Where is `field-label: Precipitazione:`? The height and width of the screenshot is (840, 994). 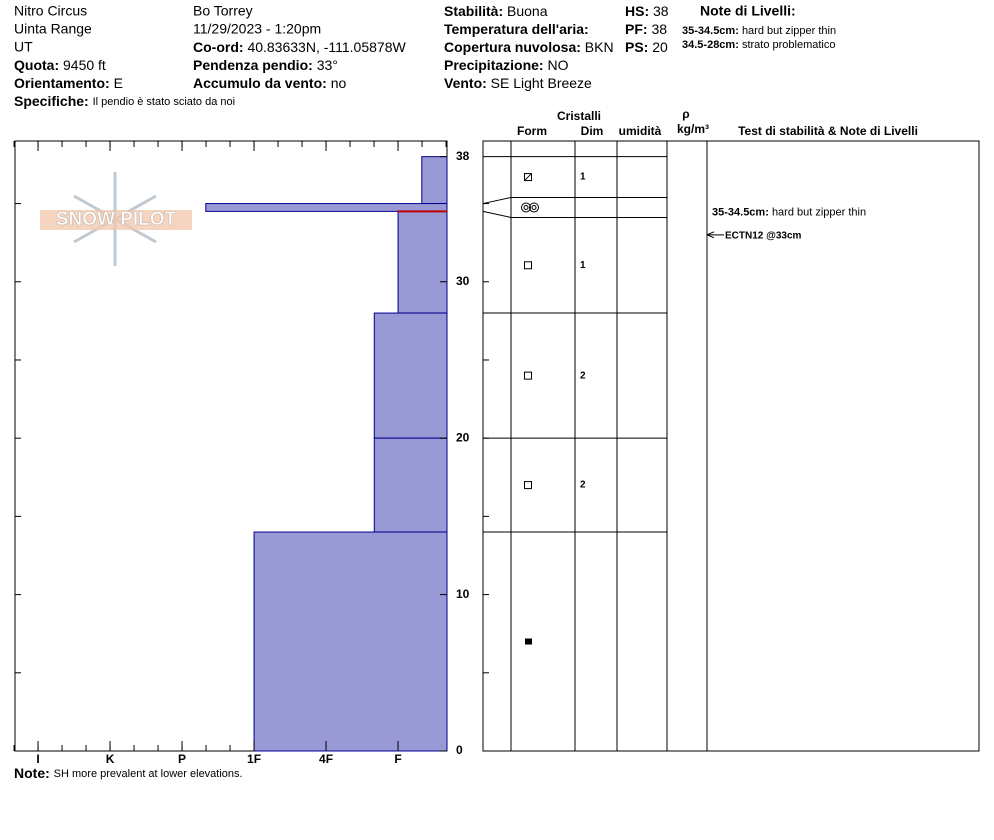 field-label: Precipitazione: is located at coordinates (494, 65).